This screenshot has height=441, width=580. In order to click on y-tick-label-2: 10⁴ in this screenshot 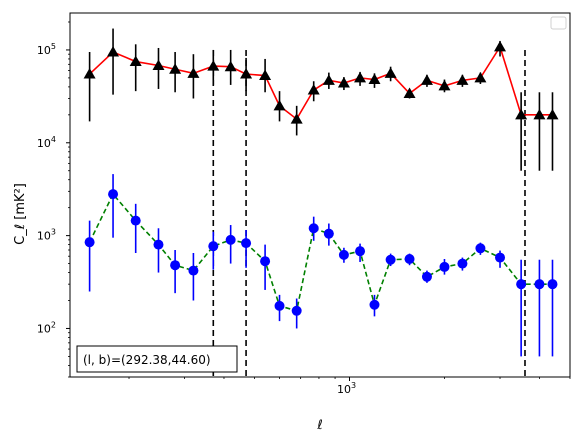, I will do `click(46, 142)`.